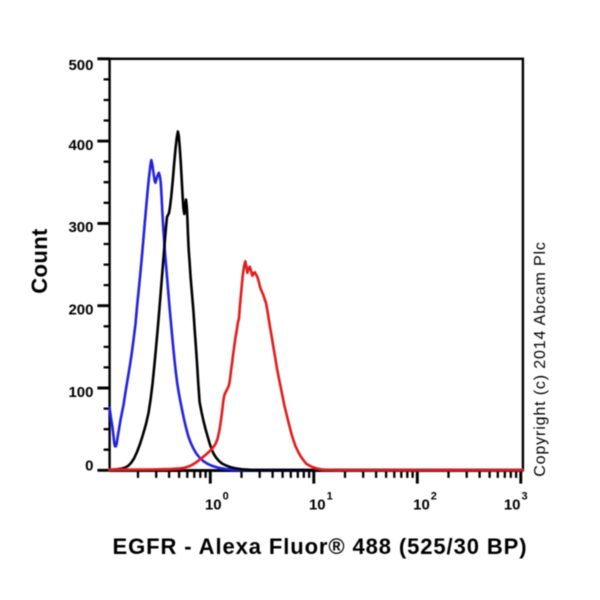 Image resolution: width=600 pixels, height=600 pixels. What do you see at coordinates (80, 145) in the screenshot?
I see `svg-text: 400` at bounding box center [80, 145].